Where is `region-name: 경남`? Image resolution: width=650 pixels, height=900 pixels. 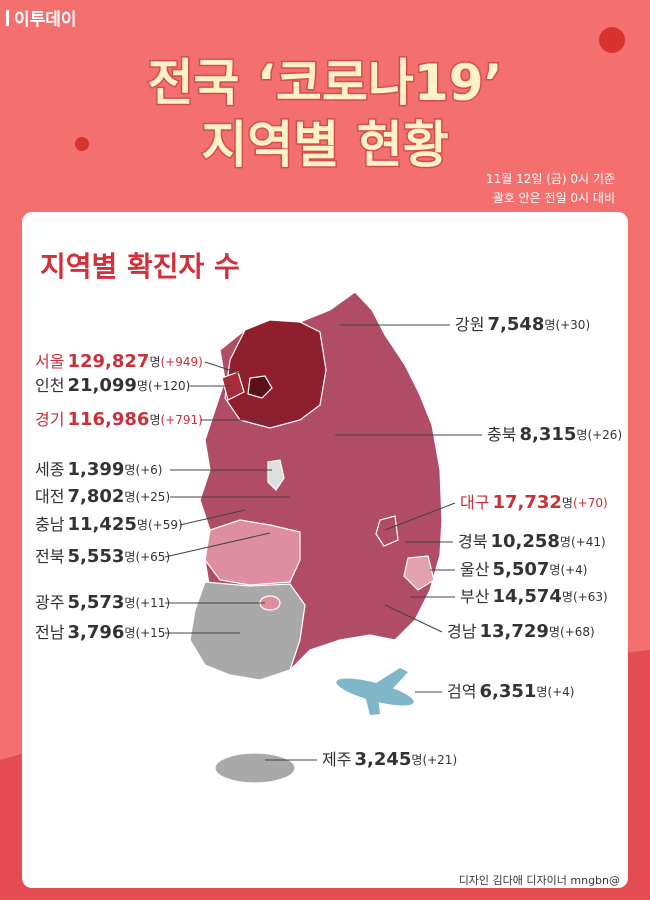 region-name: 경남 is located at coordinates (462, 631).